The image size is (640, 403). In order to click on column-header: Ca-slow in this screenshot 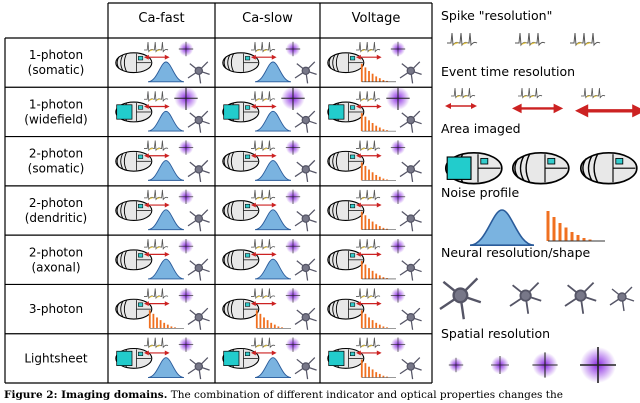, I will do `click(267, 18)`.